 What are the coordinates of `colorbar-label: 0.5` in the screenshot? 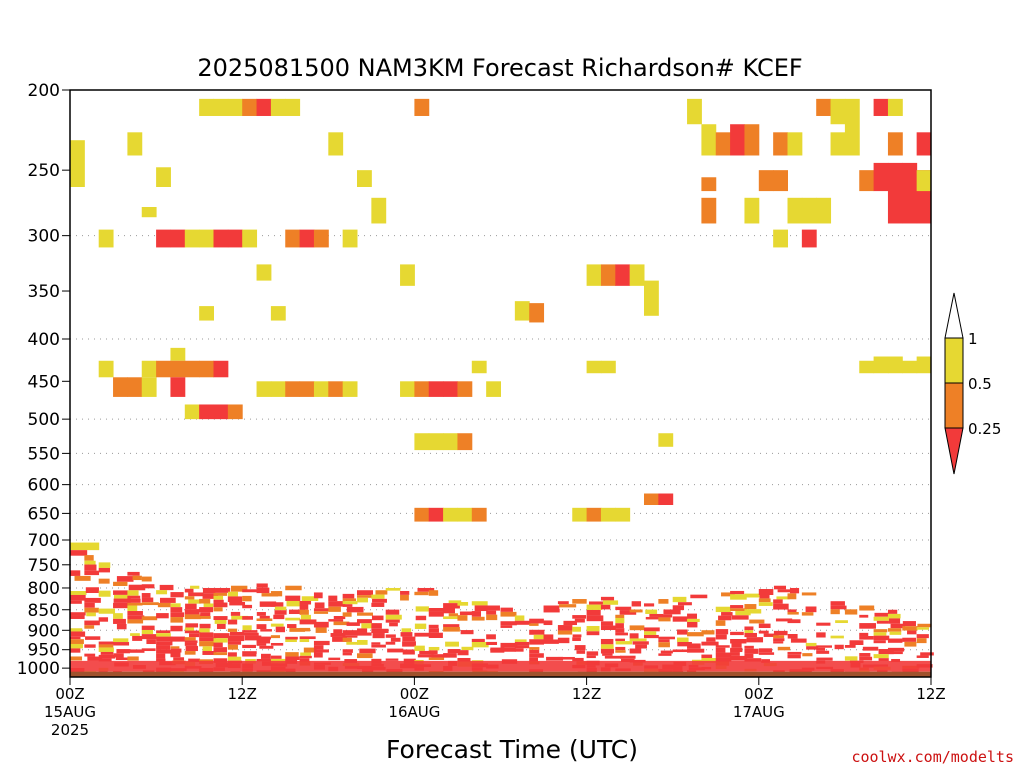 It's located at (980, 384).